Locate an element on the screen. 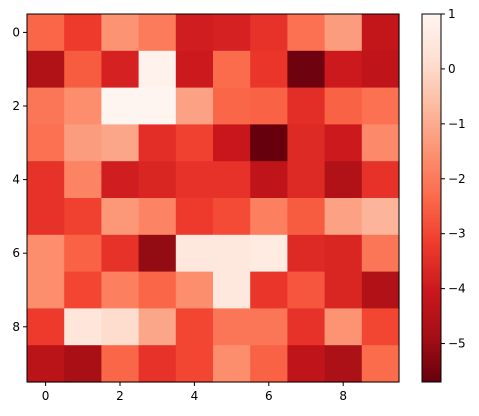 The width and height of the screenshot is (479, 416). heatmap-cell-r2-c2 is located at coordinates (120, 106).